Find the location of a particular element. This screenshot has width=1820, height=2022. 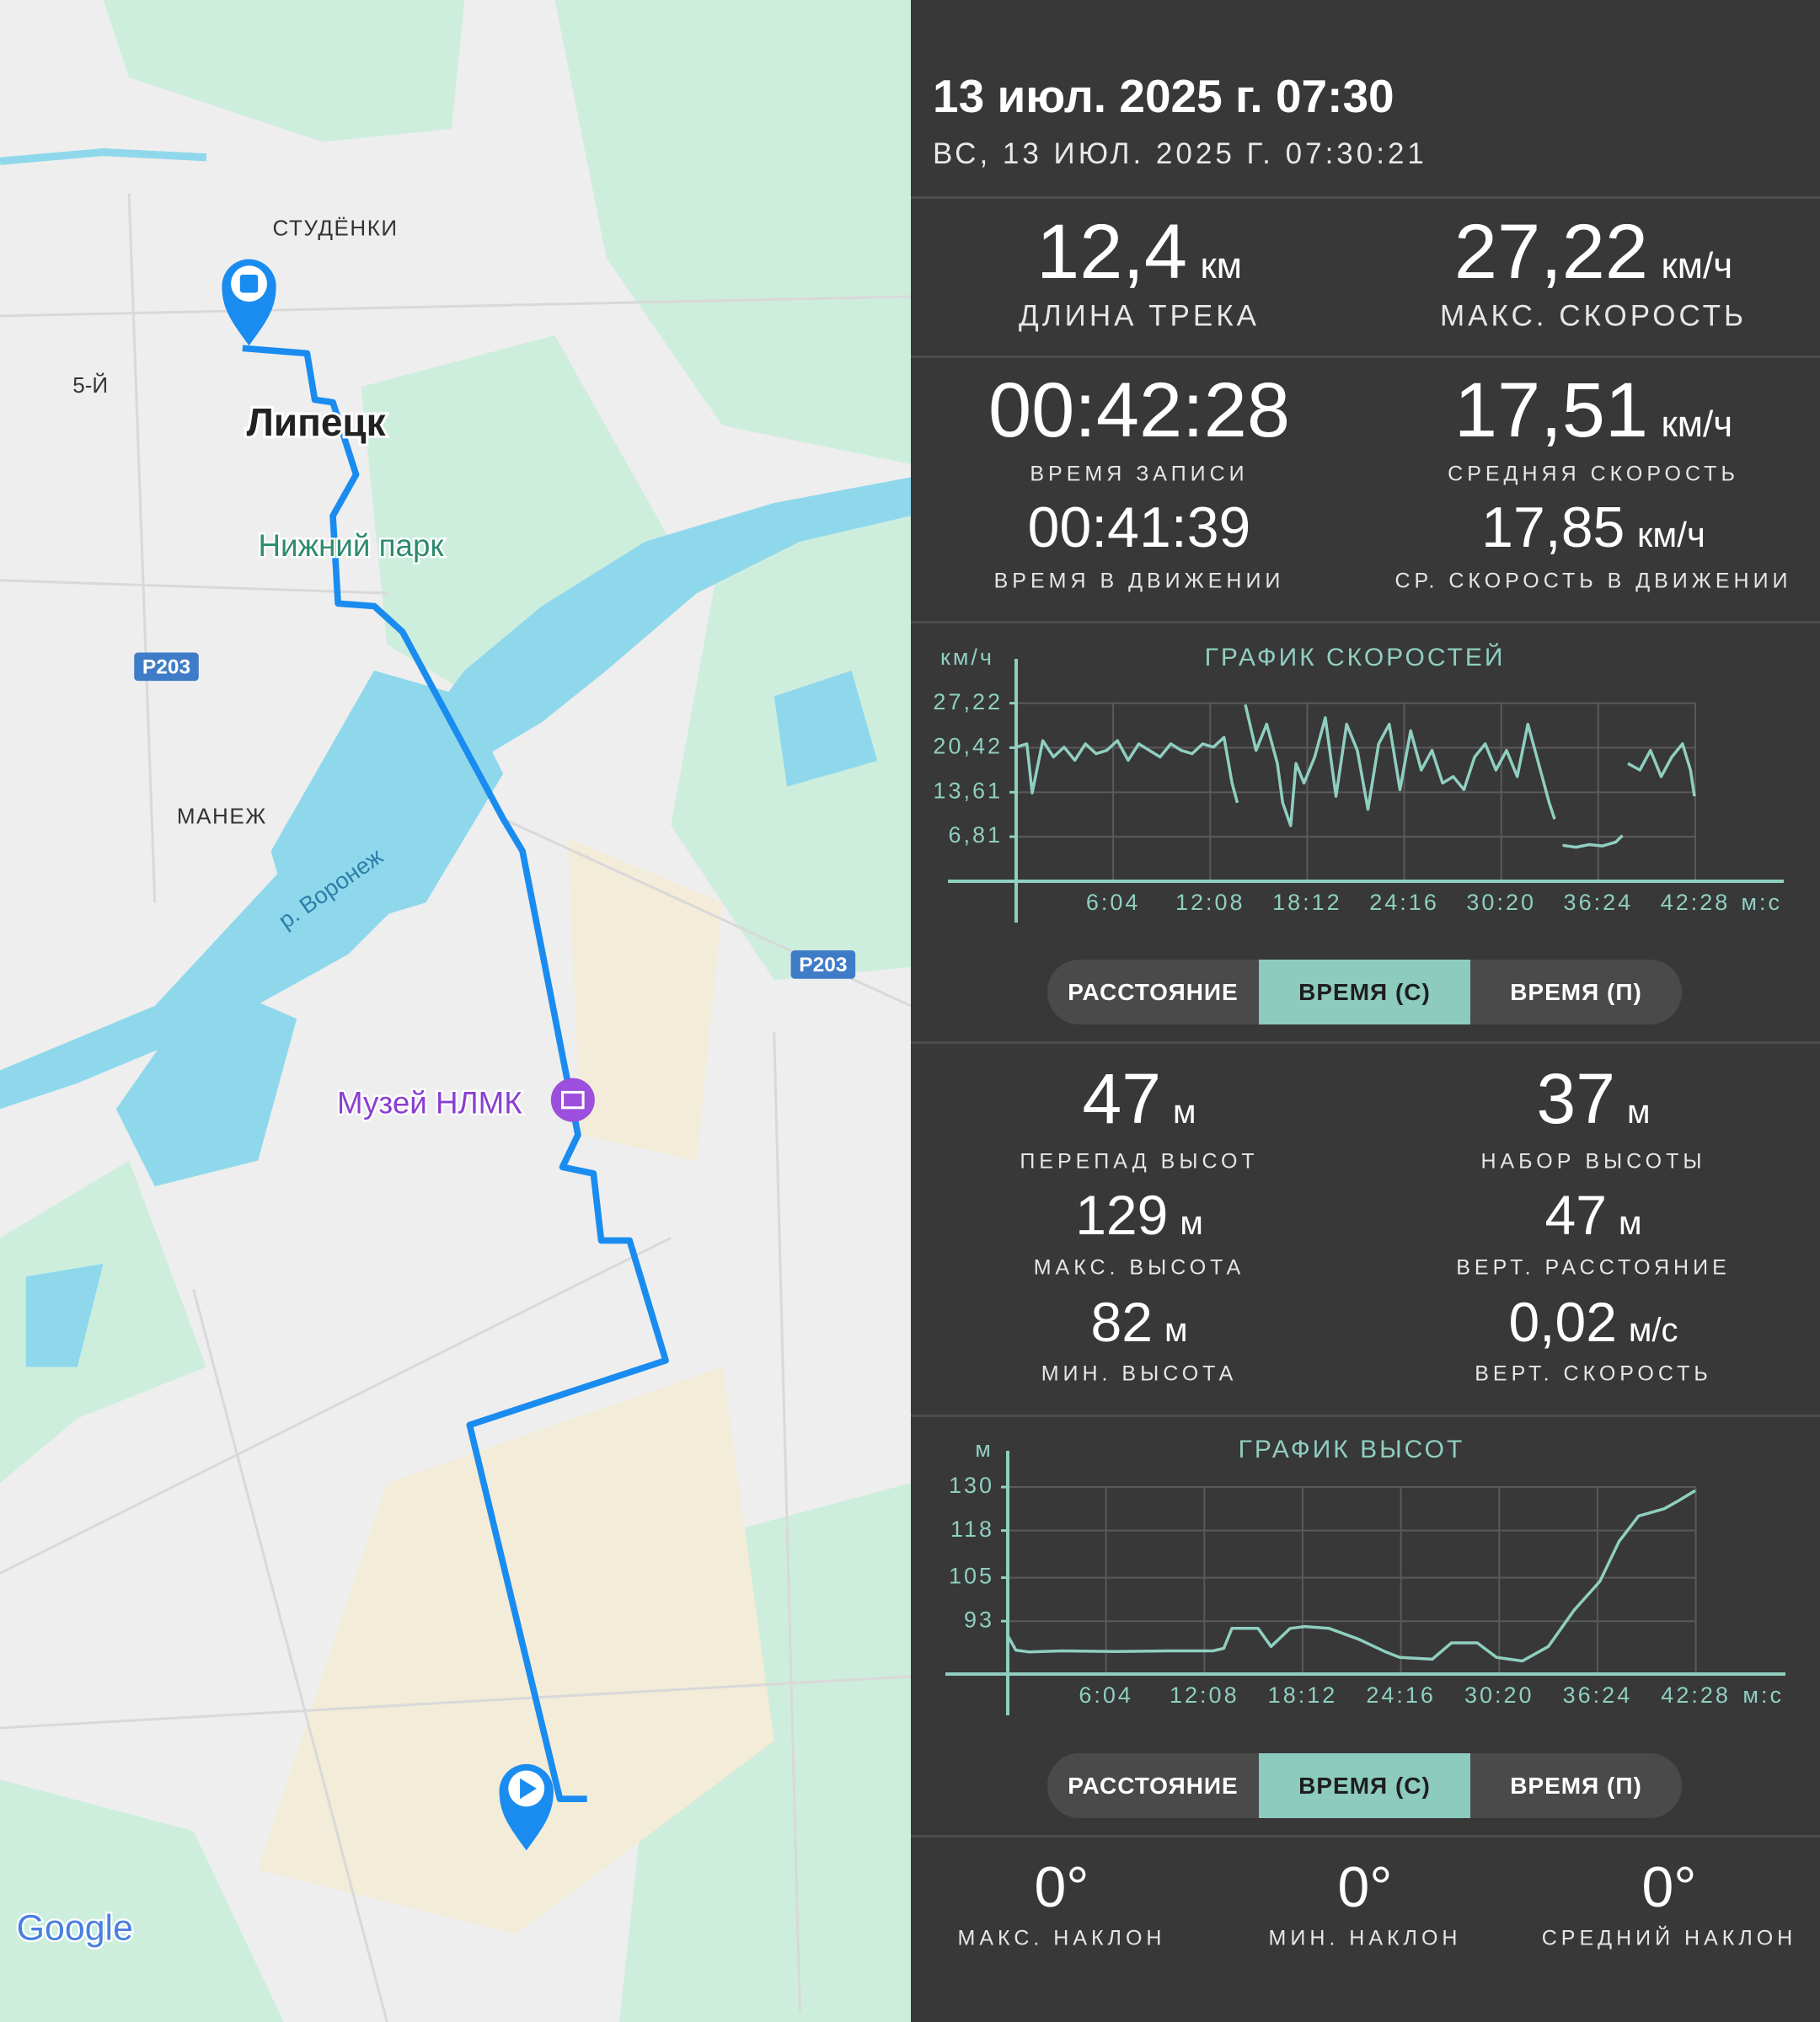

y-tick-label: 27,22 is located at coordinates (968, 701).